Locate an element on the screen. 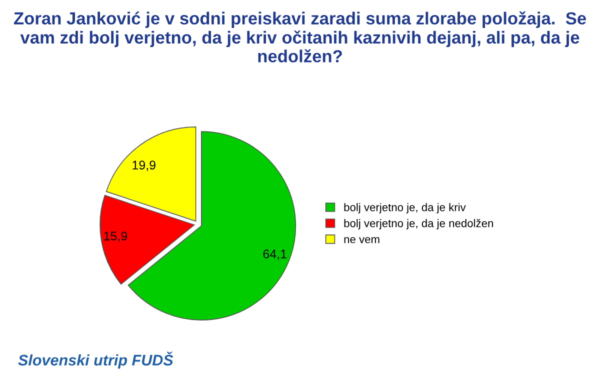 This screenshot has width=600, height=380. data-label: 64,1 is located at coordinates (274, 255).